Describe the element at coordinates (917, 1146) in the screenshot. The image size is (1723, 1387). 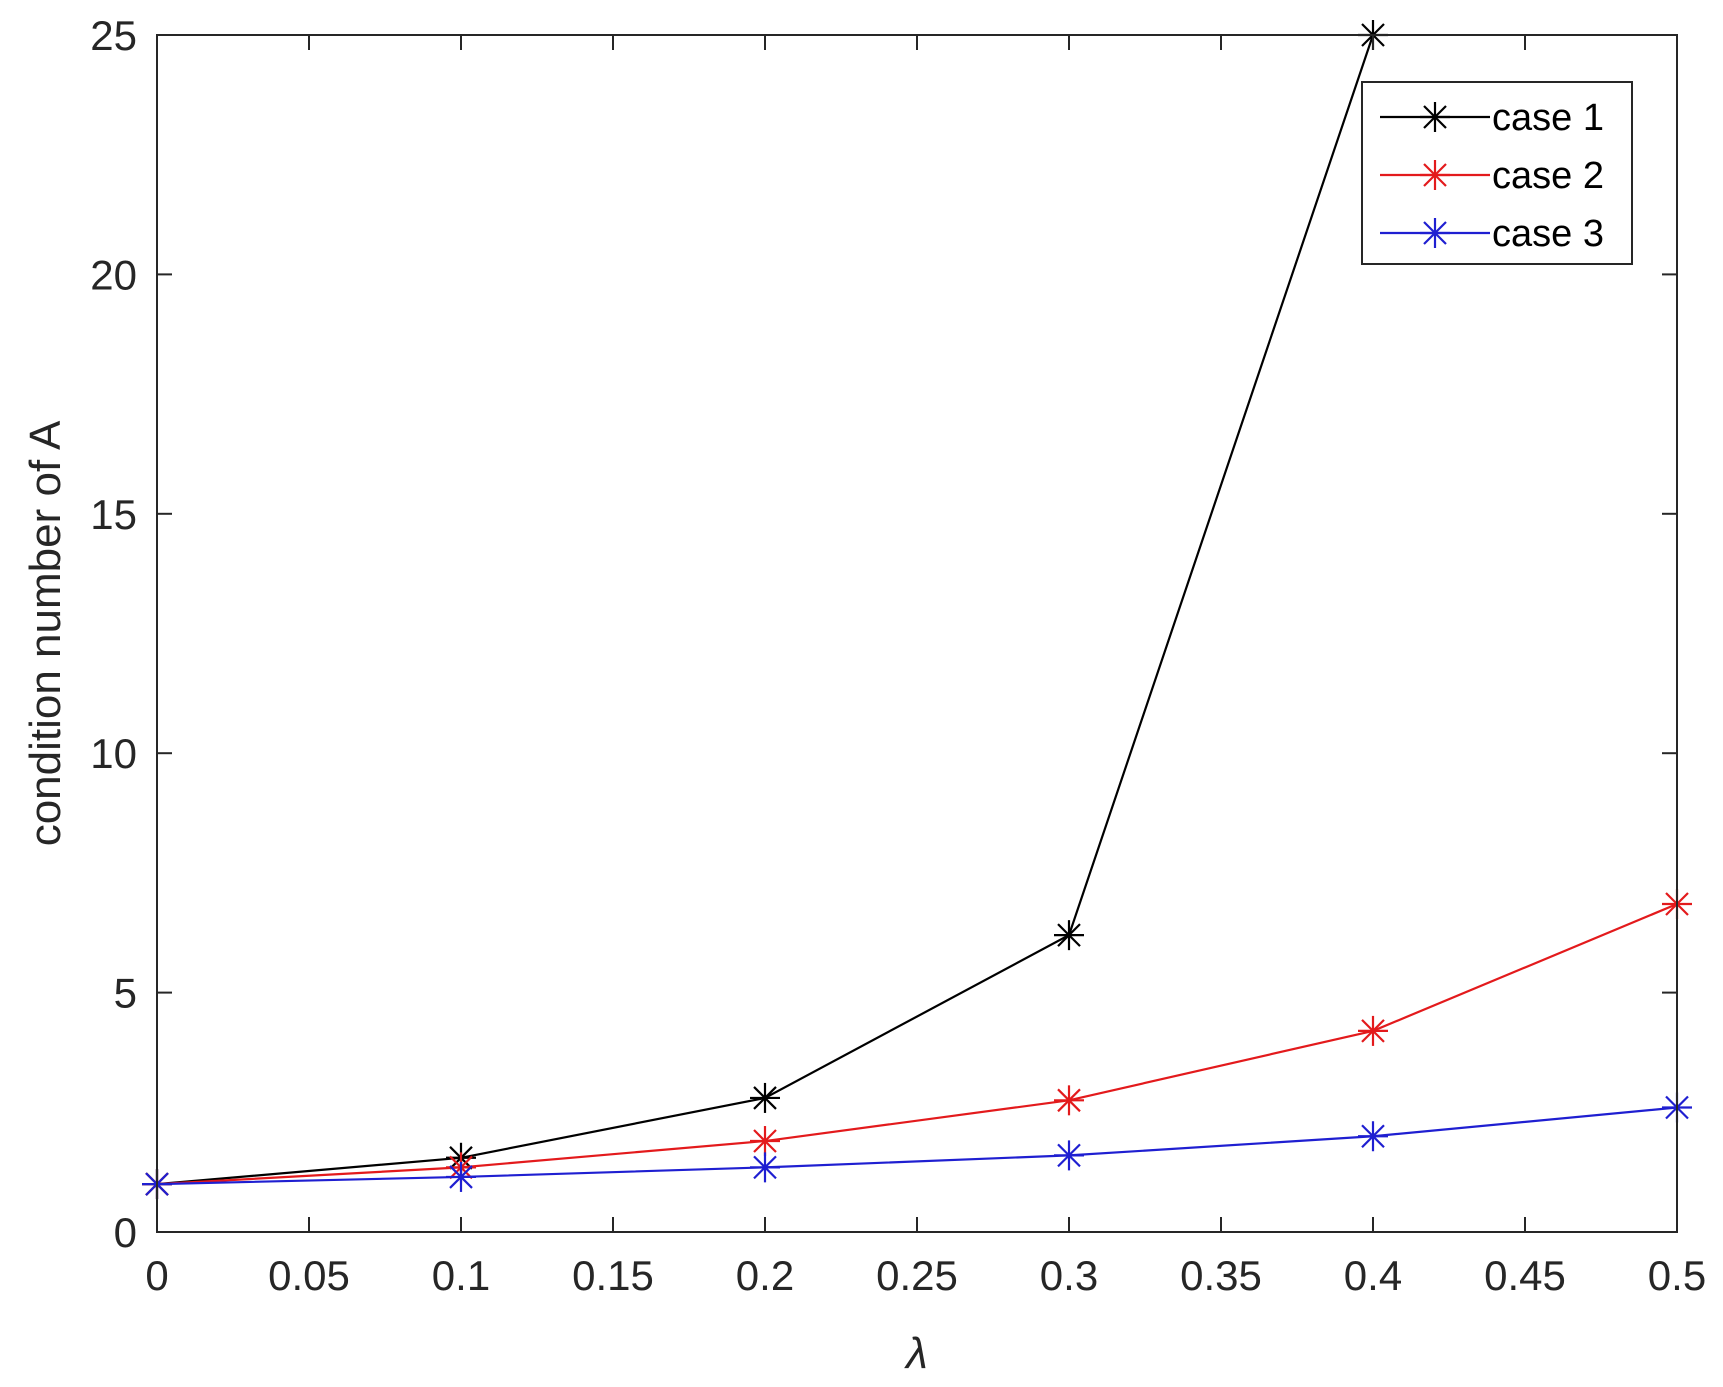
I see `series-line` at that location.